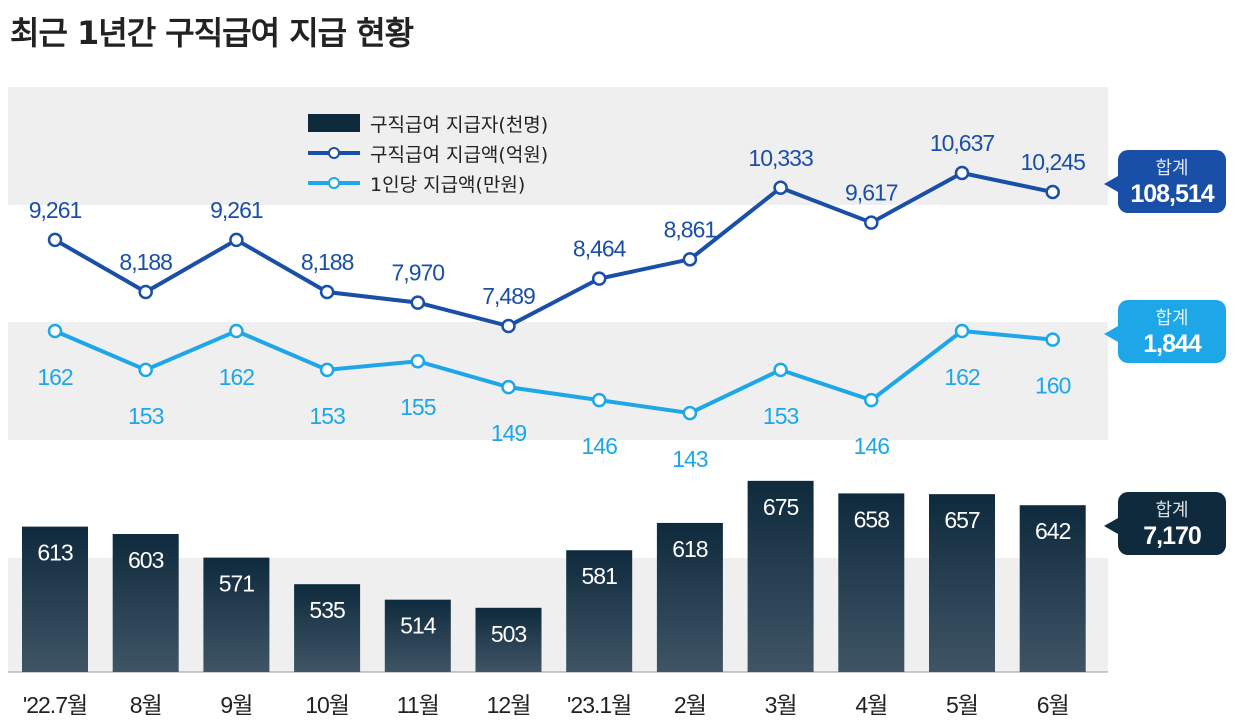 The height and width of the screenshot is (725, 1236). I want to click on per-person-data-label: 155, so click(418, 407).